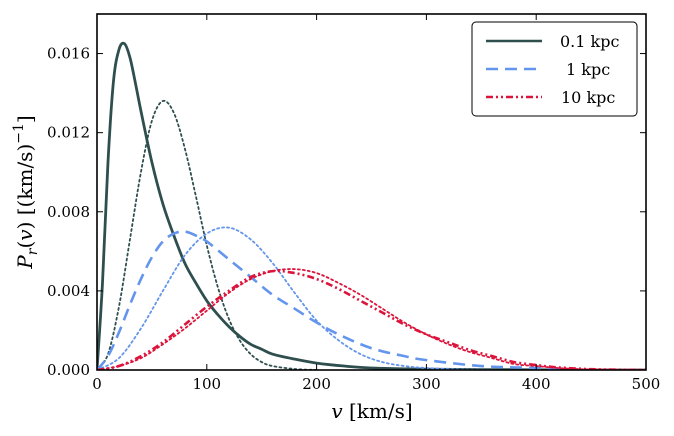 The height and width of the screenshot is (436, 674). I want to click on legend-label-1-kpc: 1 kpc, so click(588, 69).